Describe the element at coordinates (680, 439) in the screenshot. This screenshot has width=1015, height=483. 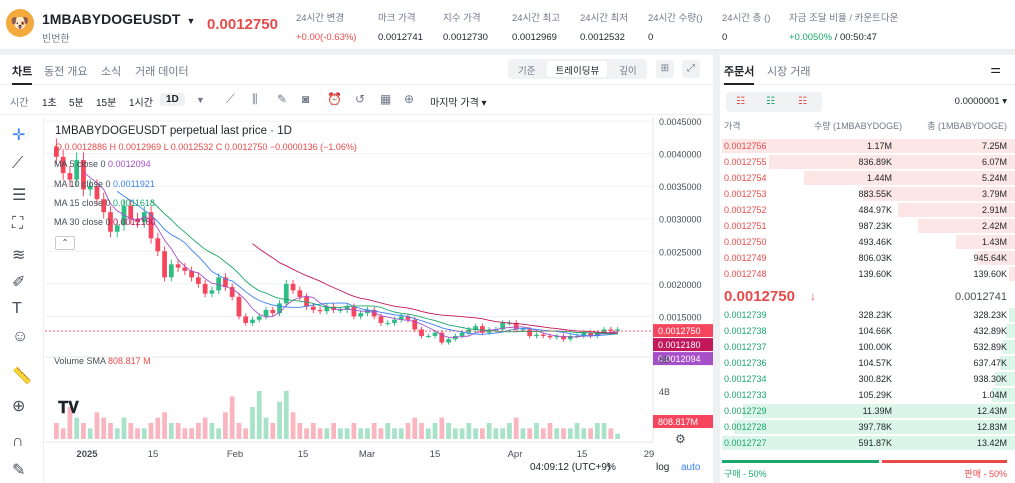
I see `settings-gear-icon: ⚙` at that location.